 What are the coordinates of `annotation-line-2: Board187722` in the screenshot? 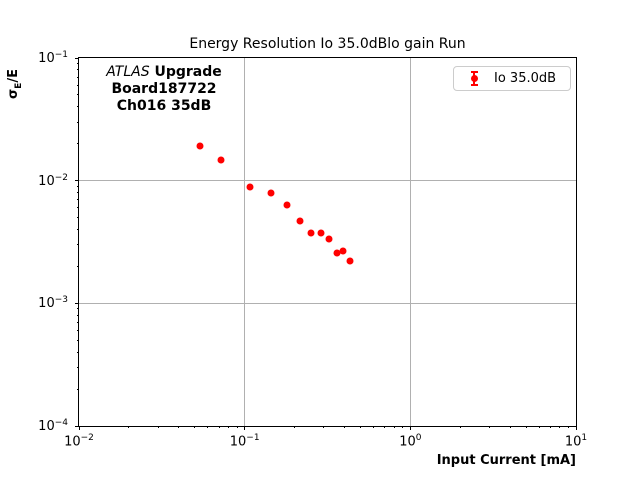 It's located at (164, 89).